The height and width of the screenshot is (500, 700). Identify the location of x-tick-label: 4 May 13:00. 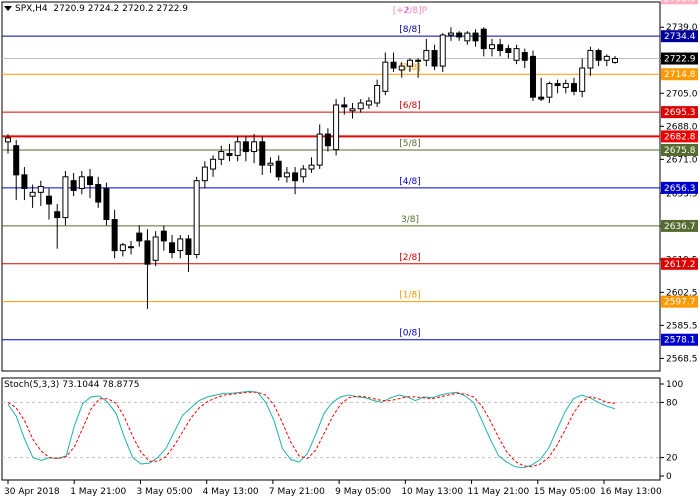
(231, 492).